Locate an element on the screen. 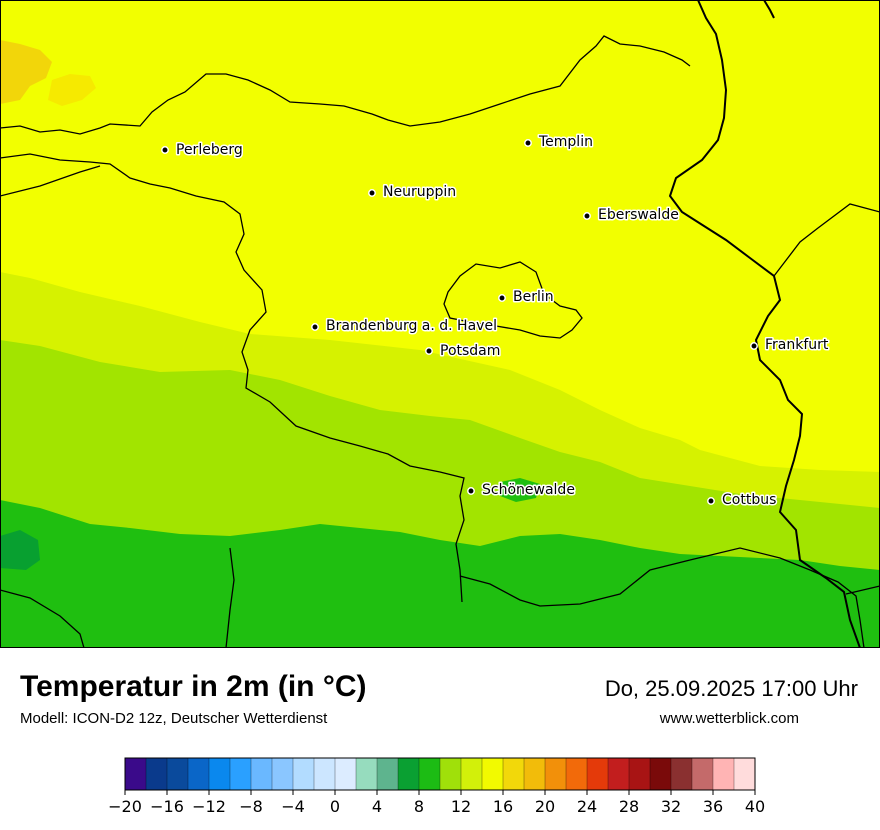  city-schoenewalde: Schönewalde is located at coordinates (521, 490).